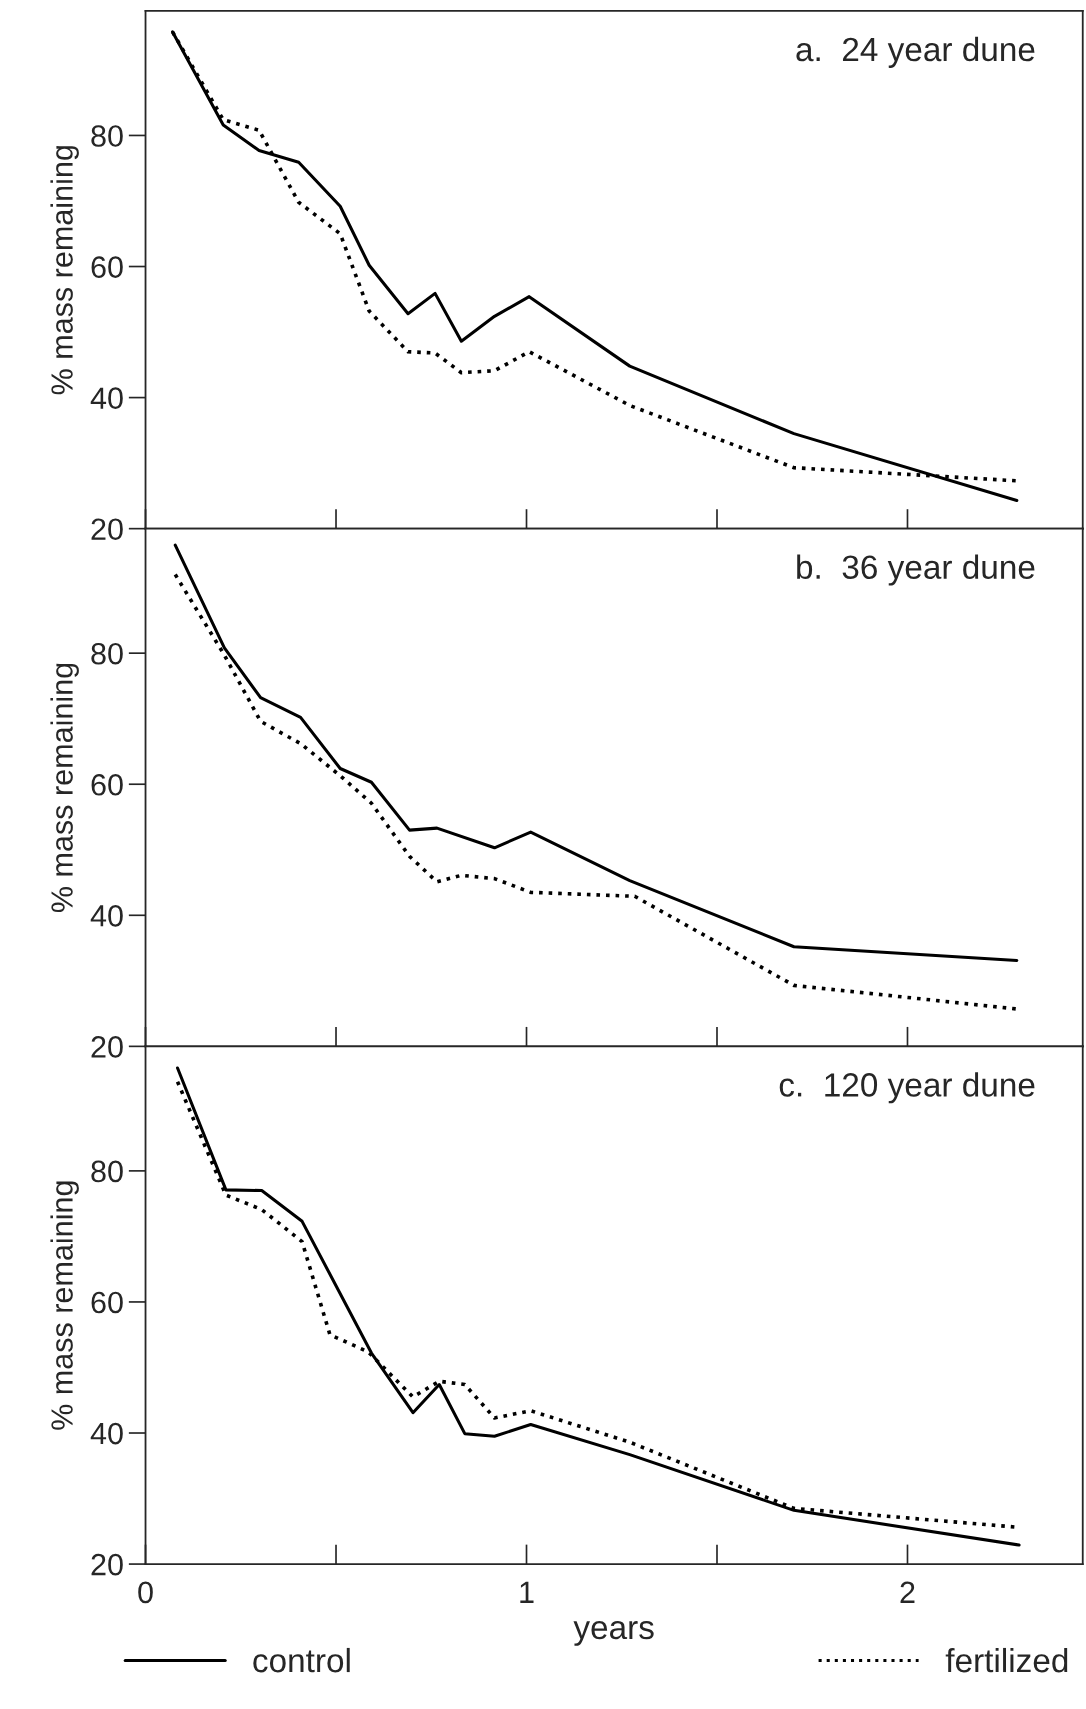  I want to click on x-tick-label: 2, so click(907, 1592).